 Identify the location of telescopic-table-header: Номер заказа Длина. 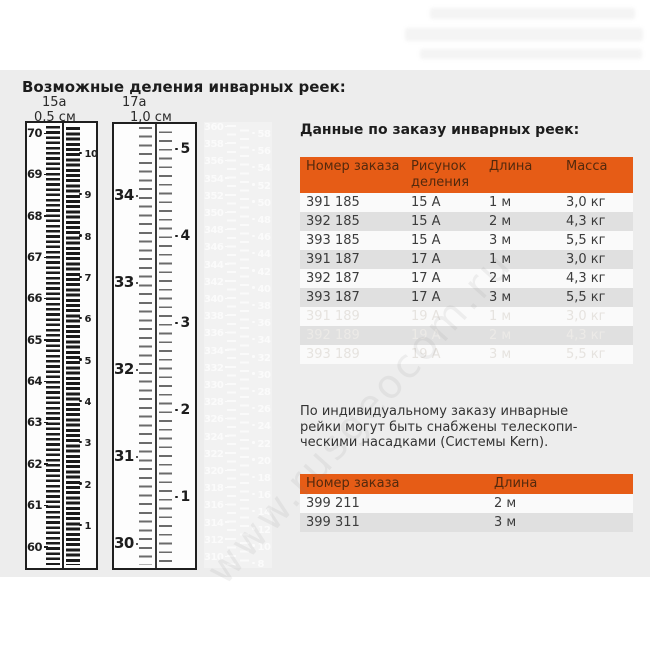
(466, 484).